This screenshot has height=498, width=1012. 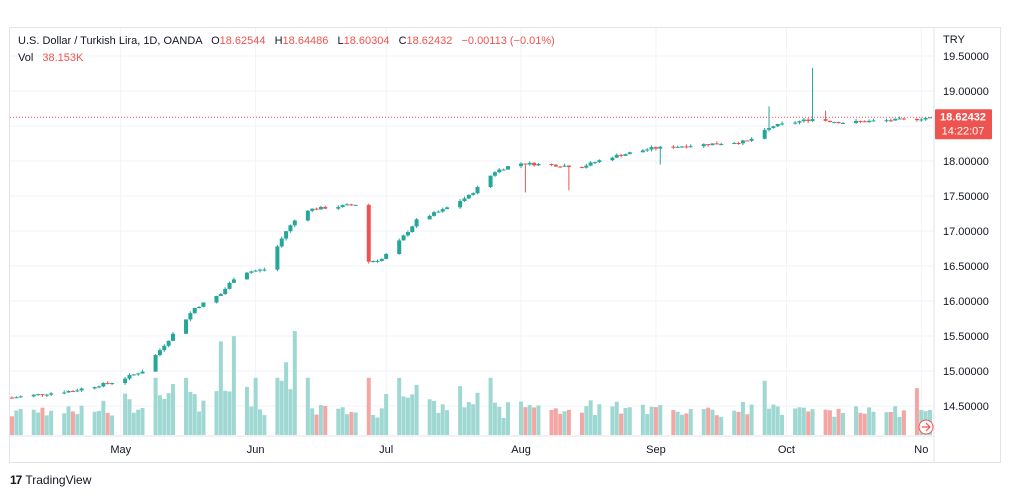 I want to click on price-tick-label: 19.00000, so click(x=966, y=92).